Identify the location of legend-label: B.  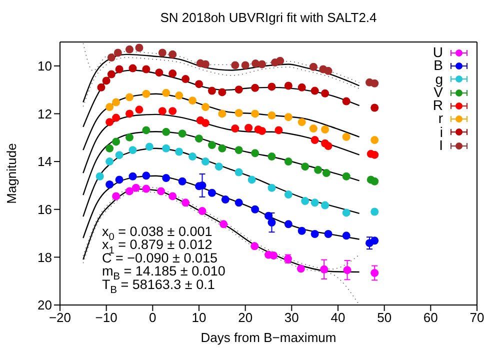
(438, 65).